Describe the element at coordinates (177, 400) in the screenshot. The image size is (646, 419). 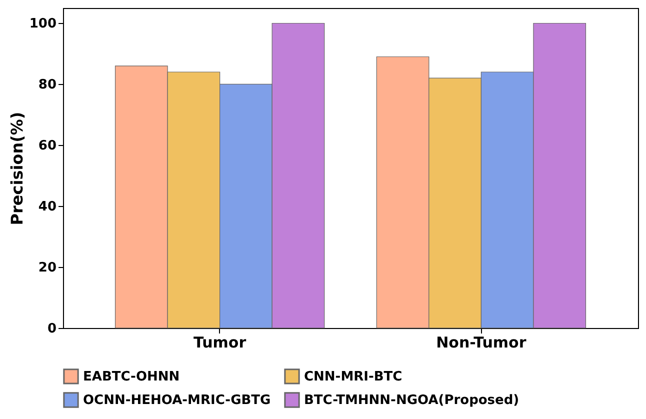
I see `legend-label: OCNN-HEHOA-MRIC-GBTG` at that location.